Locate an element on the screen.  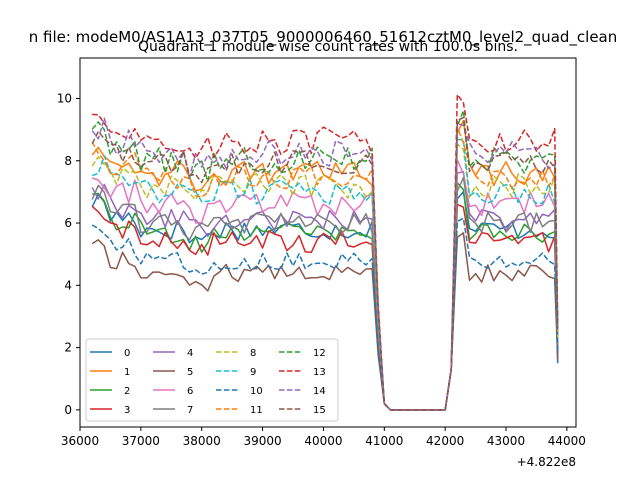
legend-label-12: 12 is located at coordinates (319, 353).